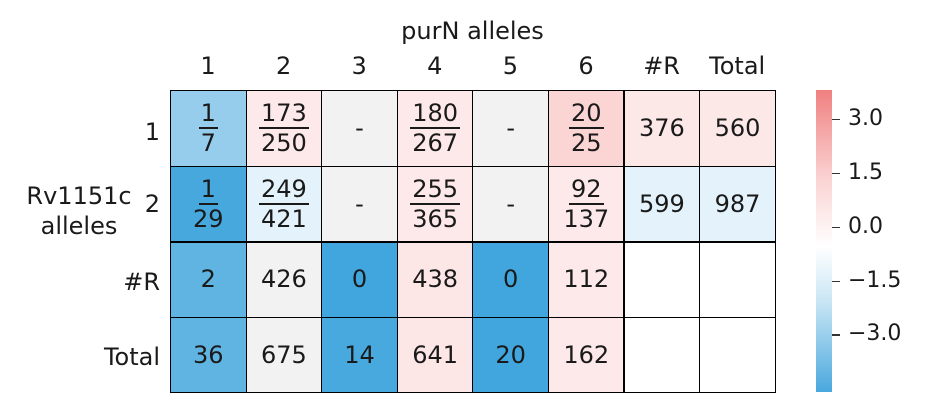 Image resolution: width=937 pixels, height=416 pixels. I want to click on fraction: 92 137, so click(586, 204).